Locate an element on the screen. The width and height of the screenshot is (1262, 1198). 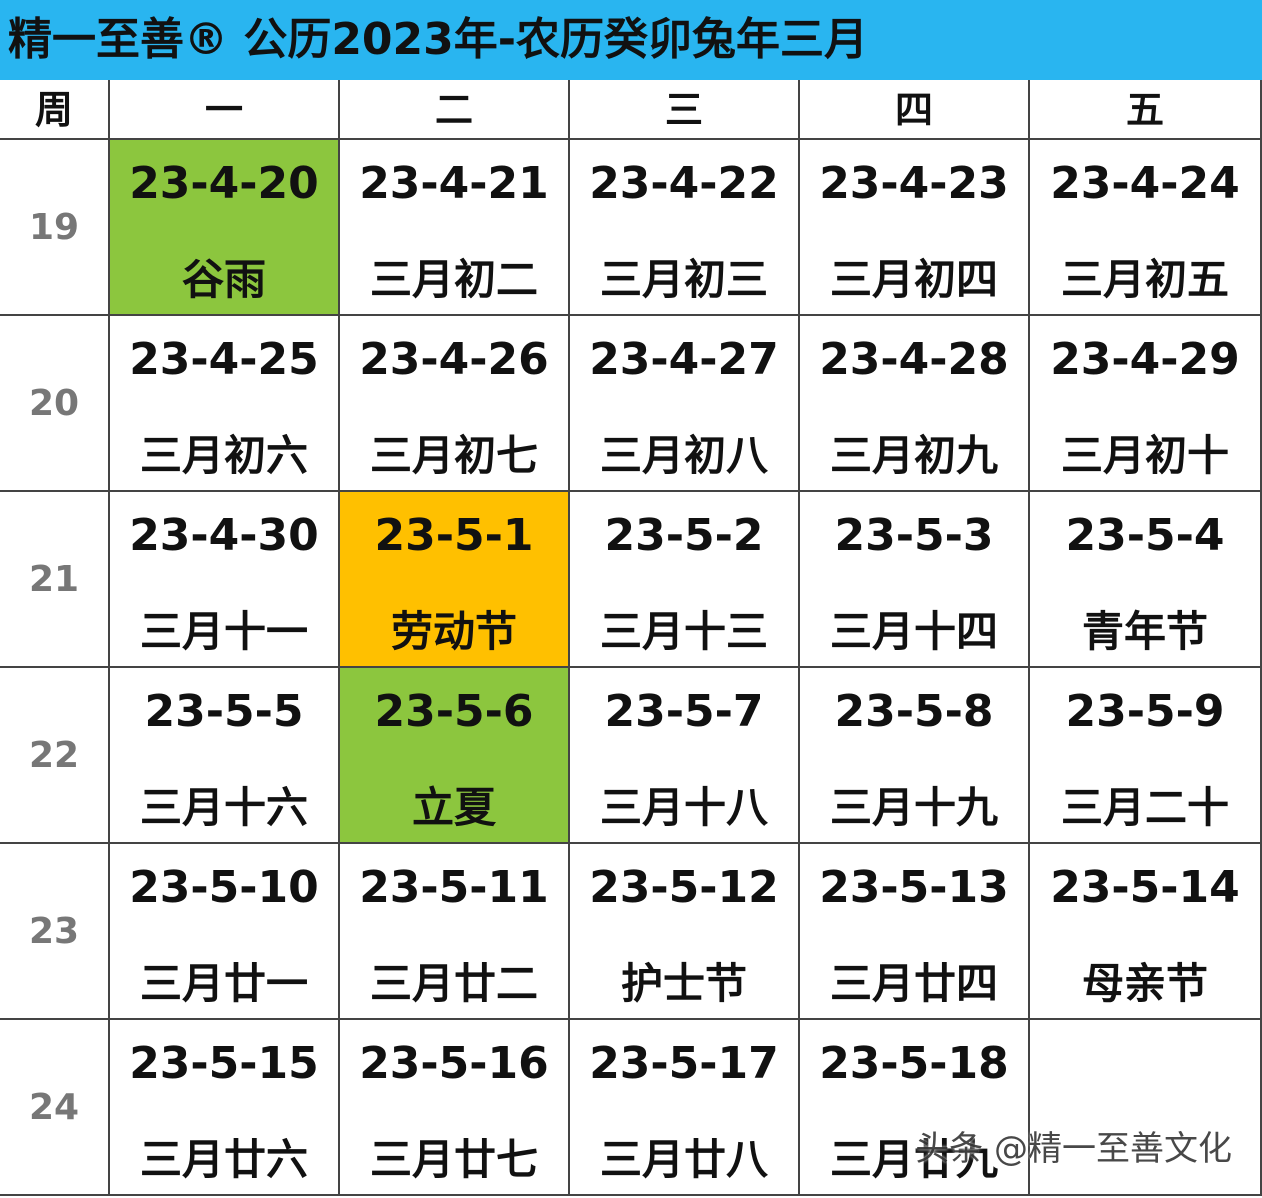
solar-date: 23-5-12 is located at coordinates (684, 887).